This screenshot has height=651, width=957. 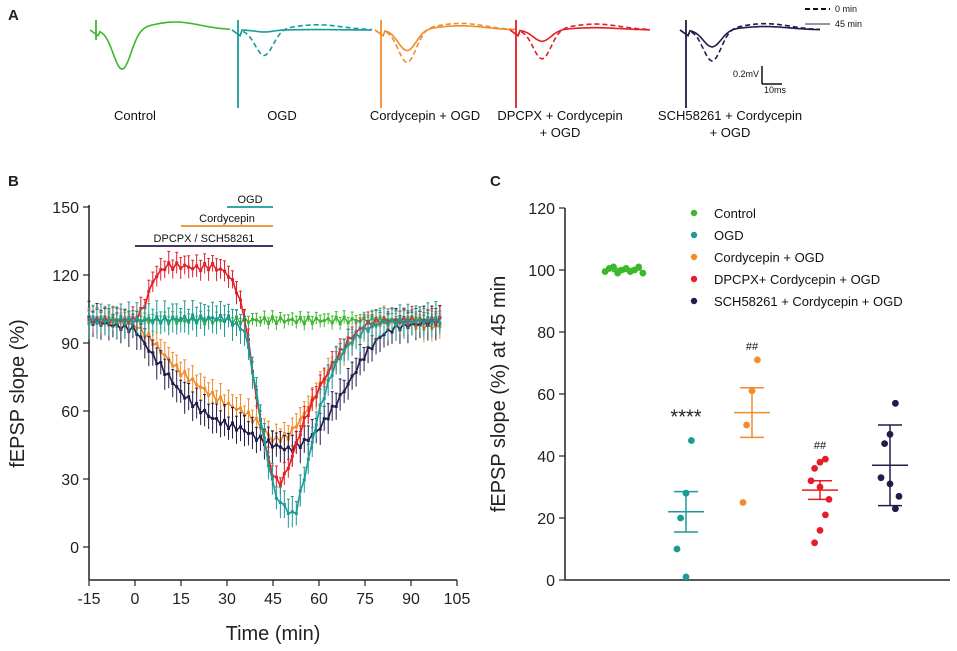 I want to click on series-ogd, so click(x=264, y=414).